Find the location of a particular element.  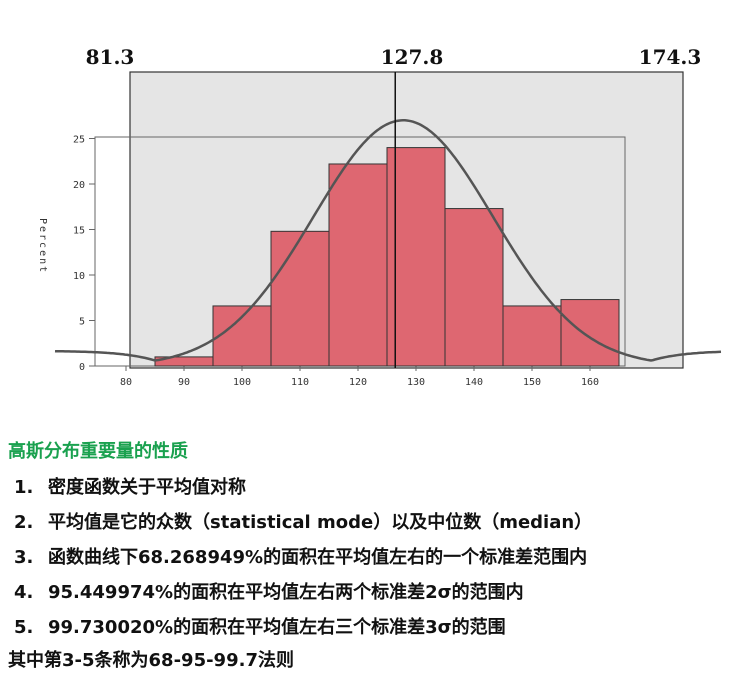

item-text: 平均值是它的众数（statistical mode）以及中位数（median） is located at coordinates (320, 522).